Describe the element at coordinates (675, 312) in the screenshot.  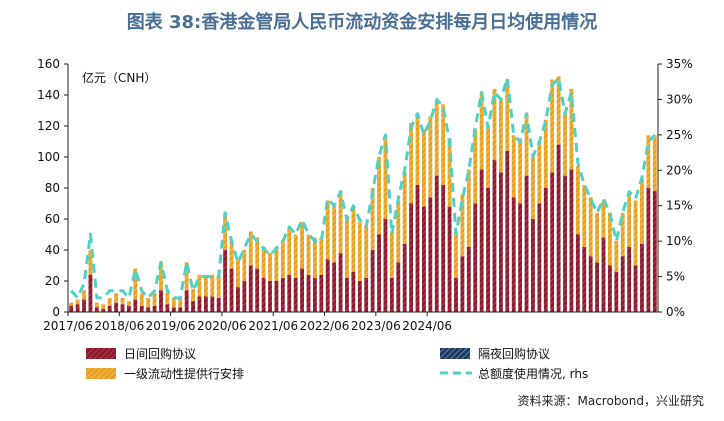
I see `y2-tick-label-0: 0%` at that location.